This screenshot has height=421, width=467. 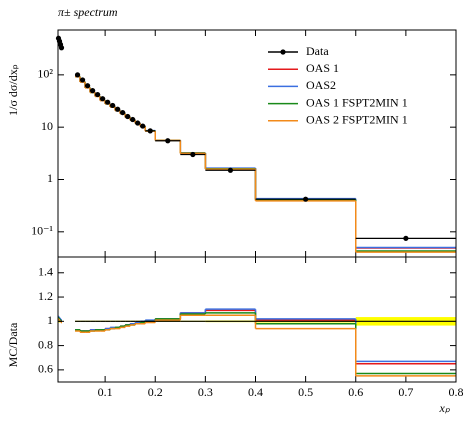 I want to click on legend-label: OAS 1 FSPT2MIN 1, so click(x=357, y=102).